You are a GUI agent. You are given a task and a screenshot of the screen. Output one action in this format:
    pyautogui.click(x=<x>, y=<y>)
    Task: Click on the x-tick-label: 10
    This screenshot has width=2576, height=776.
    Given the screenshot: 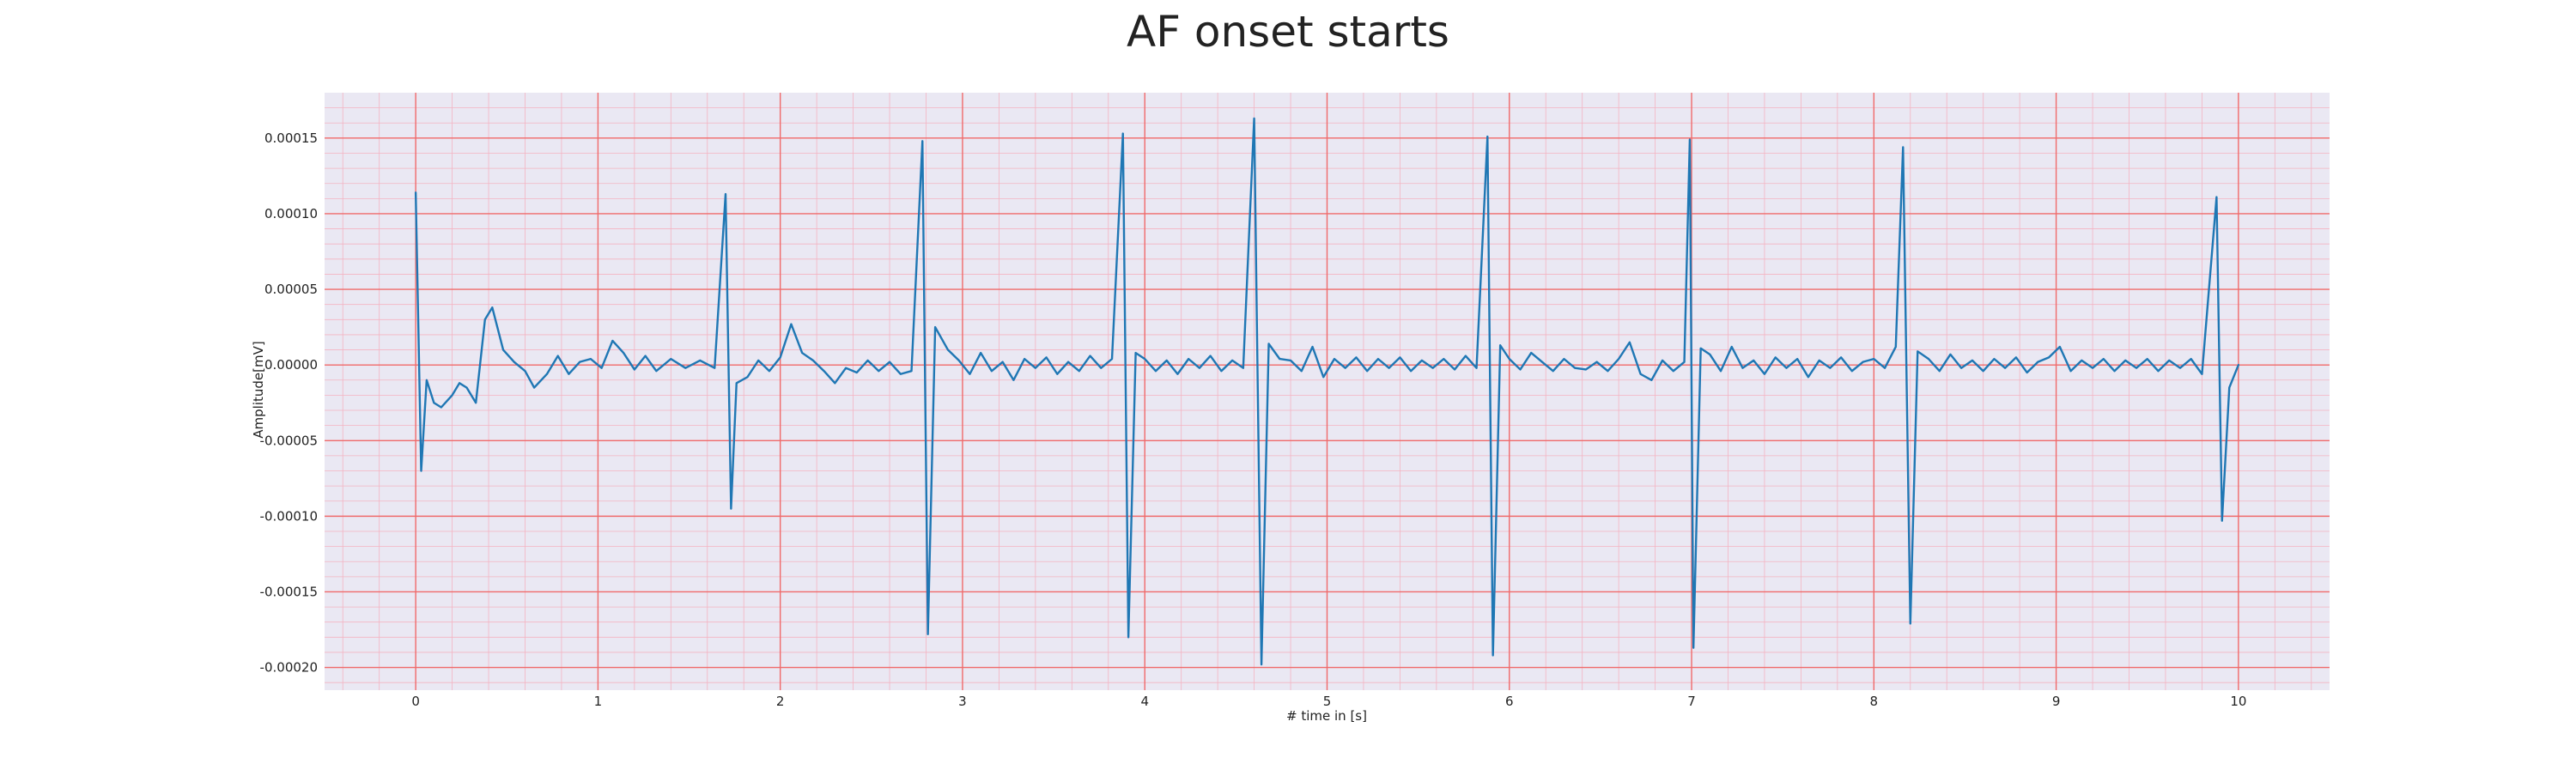 What is the action you would take?
    pyautogui.click(x=2238, y=701)
    